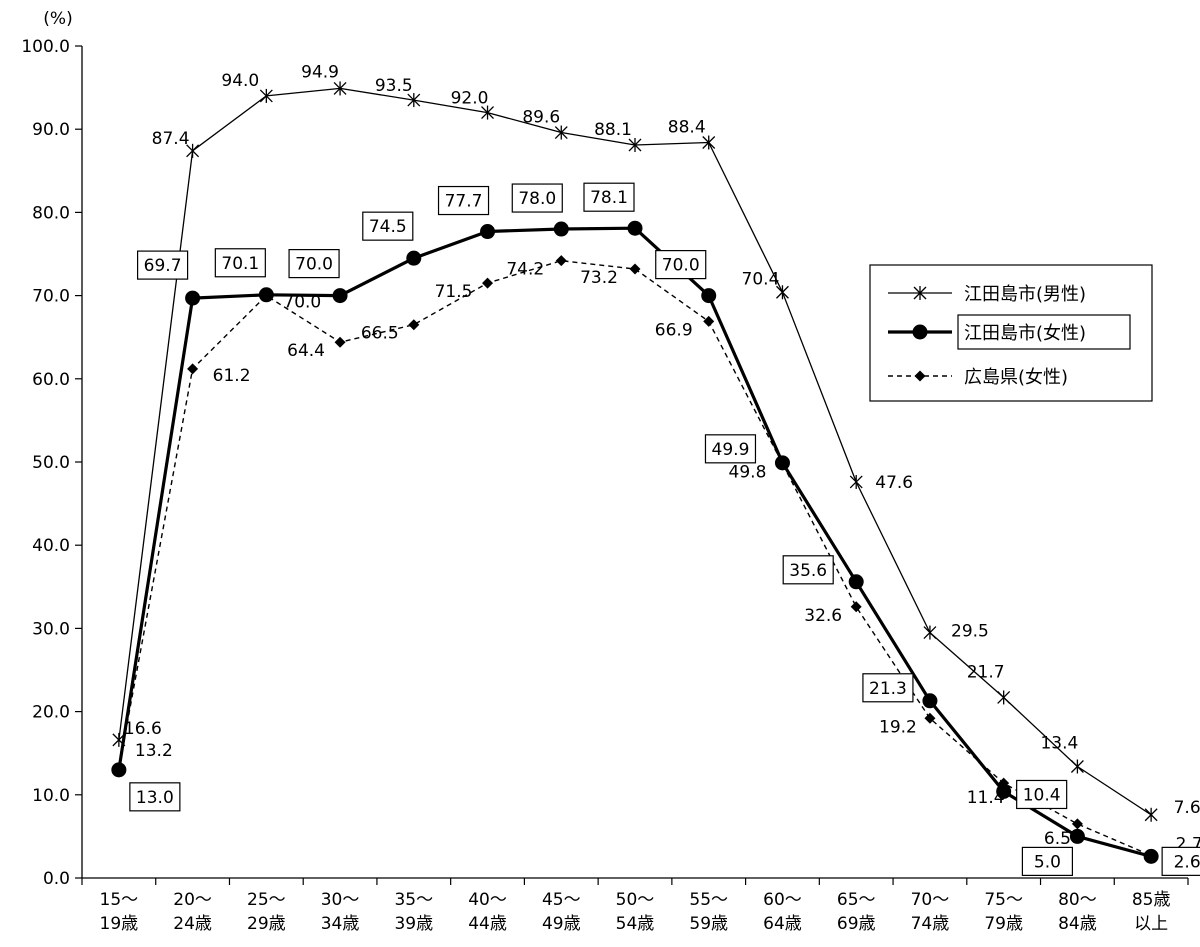 This screenshot has height=947, width=1200. Describe the element at coordinates (894, 483) in the screenshot. I see `svg-text: 47.6` at that location.